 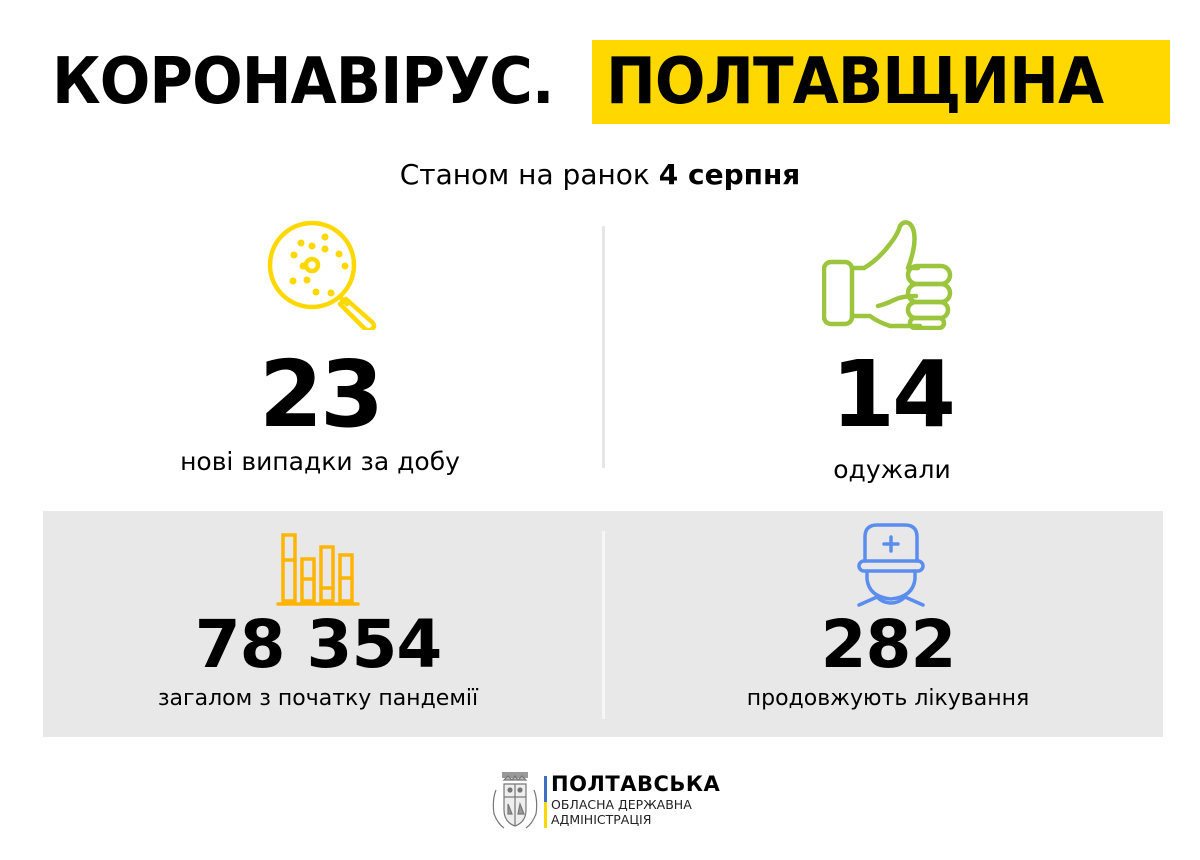 I want to click on org-name: ПОЛТАВСЬКА, so click(x=636, y=784).